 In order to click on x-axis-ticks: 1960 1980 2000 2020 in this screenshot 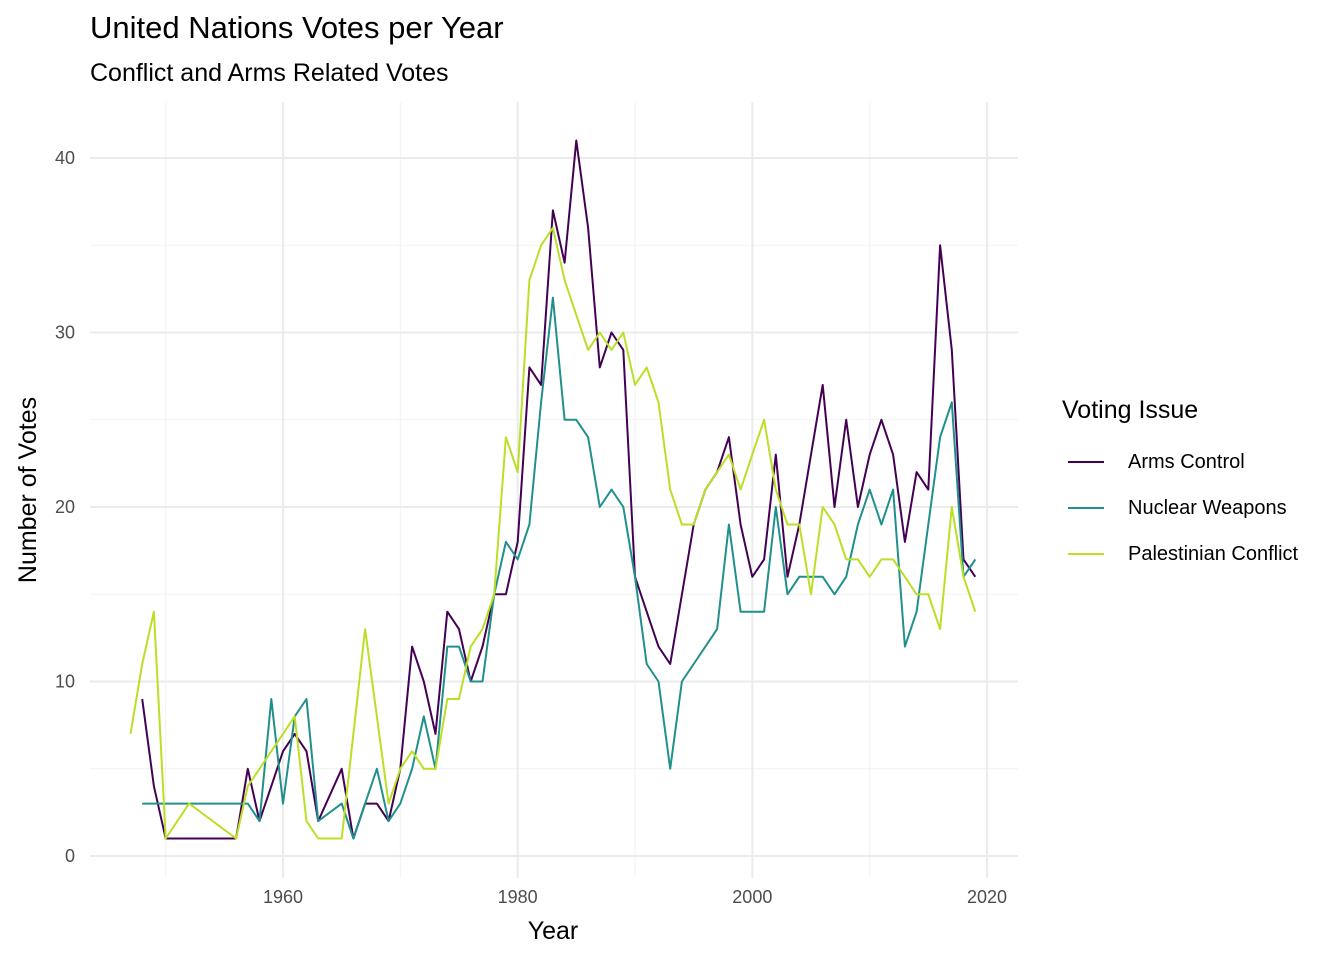, I will do `click(635, 897)`.